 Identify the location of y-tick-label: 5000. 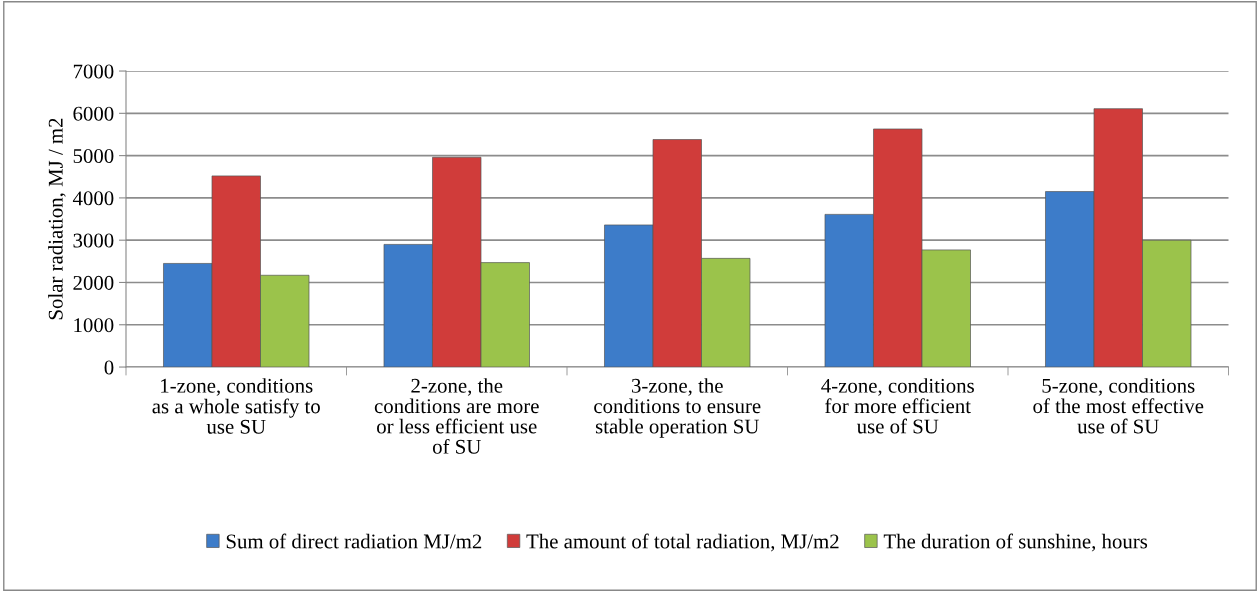
(93, 156).